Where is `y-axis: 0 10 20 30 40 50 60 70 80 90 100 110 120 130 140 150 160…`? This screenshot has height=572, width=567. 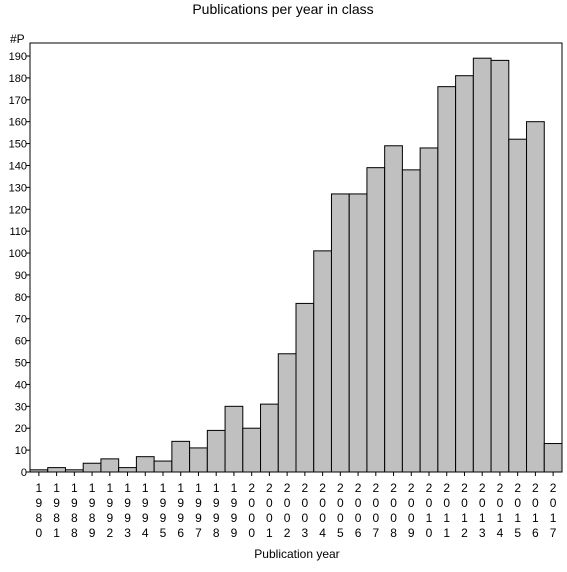 y-axis: 0 10 20 30 40 50 60 70 80 90 100 110 120 130 140 150 160… is located at coordinates (19, 265).